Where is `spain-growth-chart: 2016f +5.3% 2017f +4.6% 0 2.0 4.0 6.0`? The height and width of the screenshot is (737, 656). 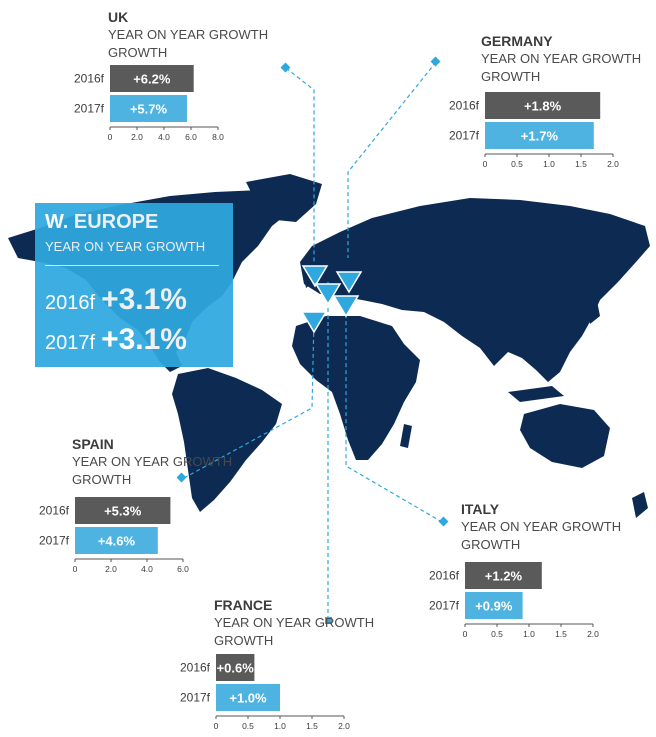 spain-growth-chart: 2016f +5.3% 2017f +4.6% 0 2.0 4.0 6.0 is located at coordinates (114, 535).